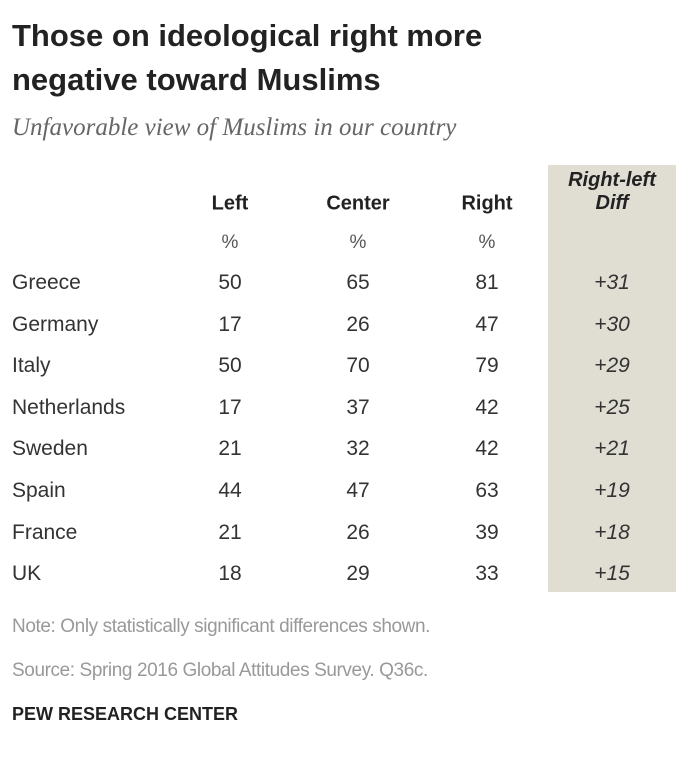 The width and height of the screenshot is (700, 759). Describe the element at coordinates (358, 282) in the screenshot. I see `value-cell: 65` at that location.